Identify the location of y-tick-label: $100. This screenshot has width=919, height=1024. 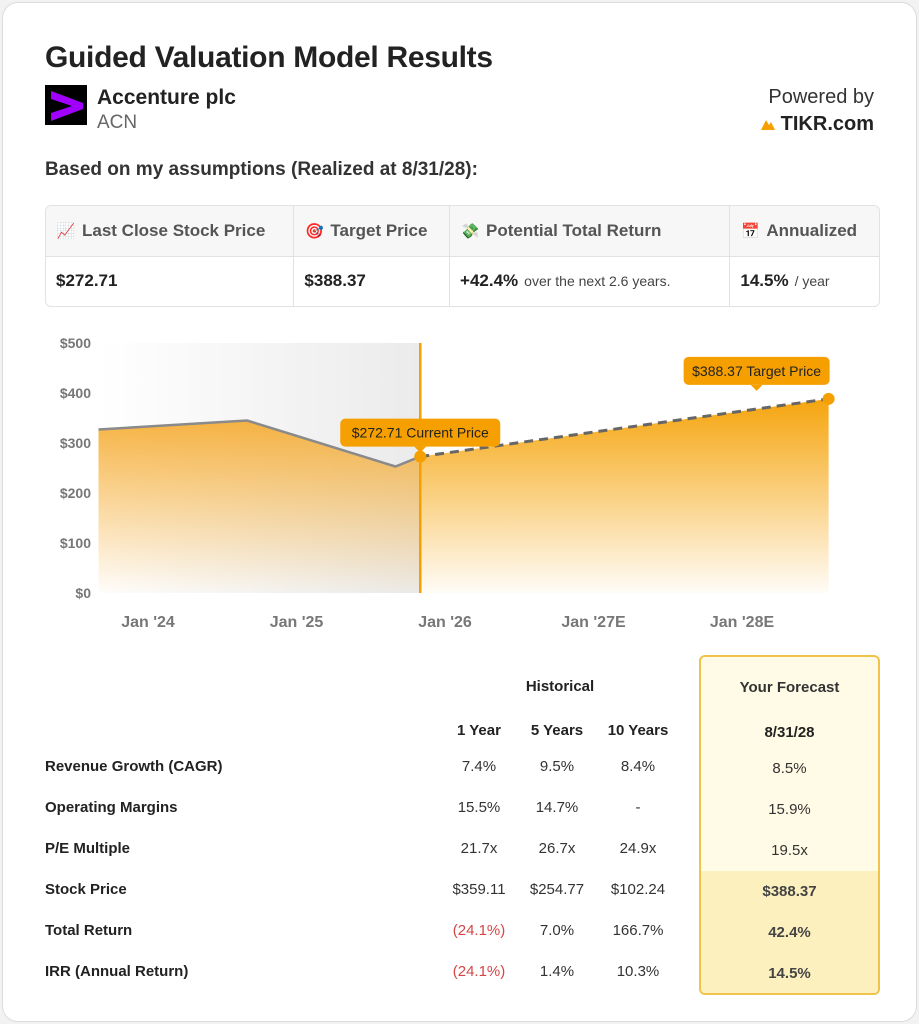
(75, 543).